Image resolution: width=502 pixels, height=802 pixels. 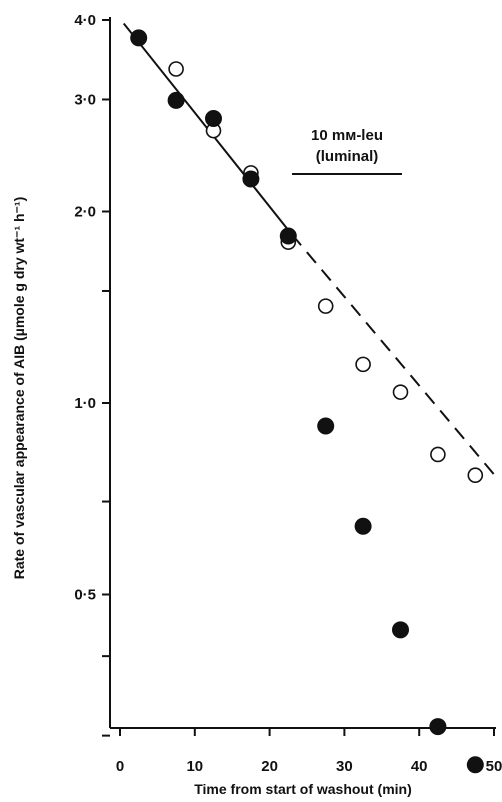 I want to click on x-tick-label: 40, so click(x=419, y=766).